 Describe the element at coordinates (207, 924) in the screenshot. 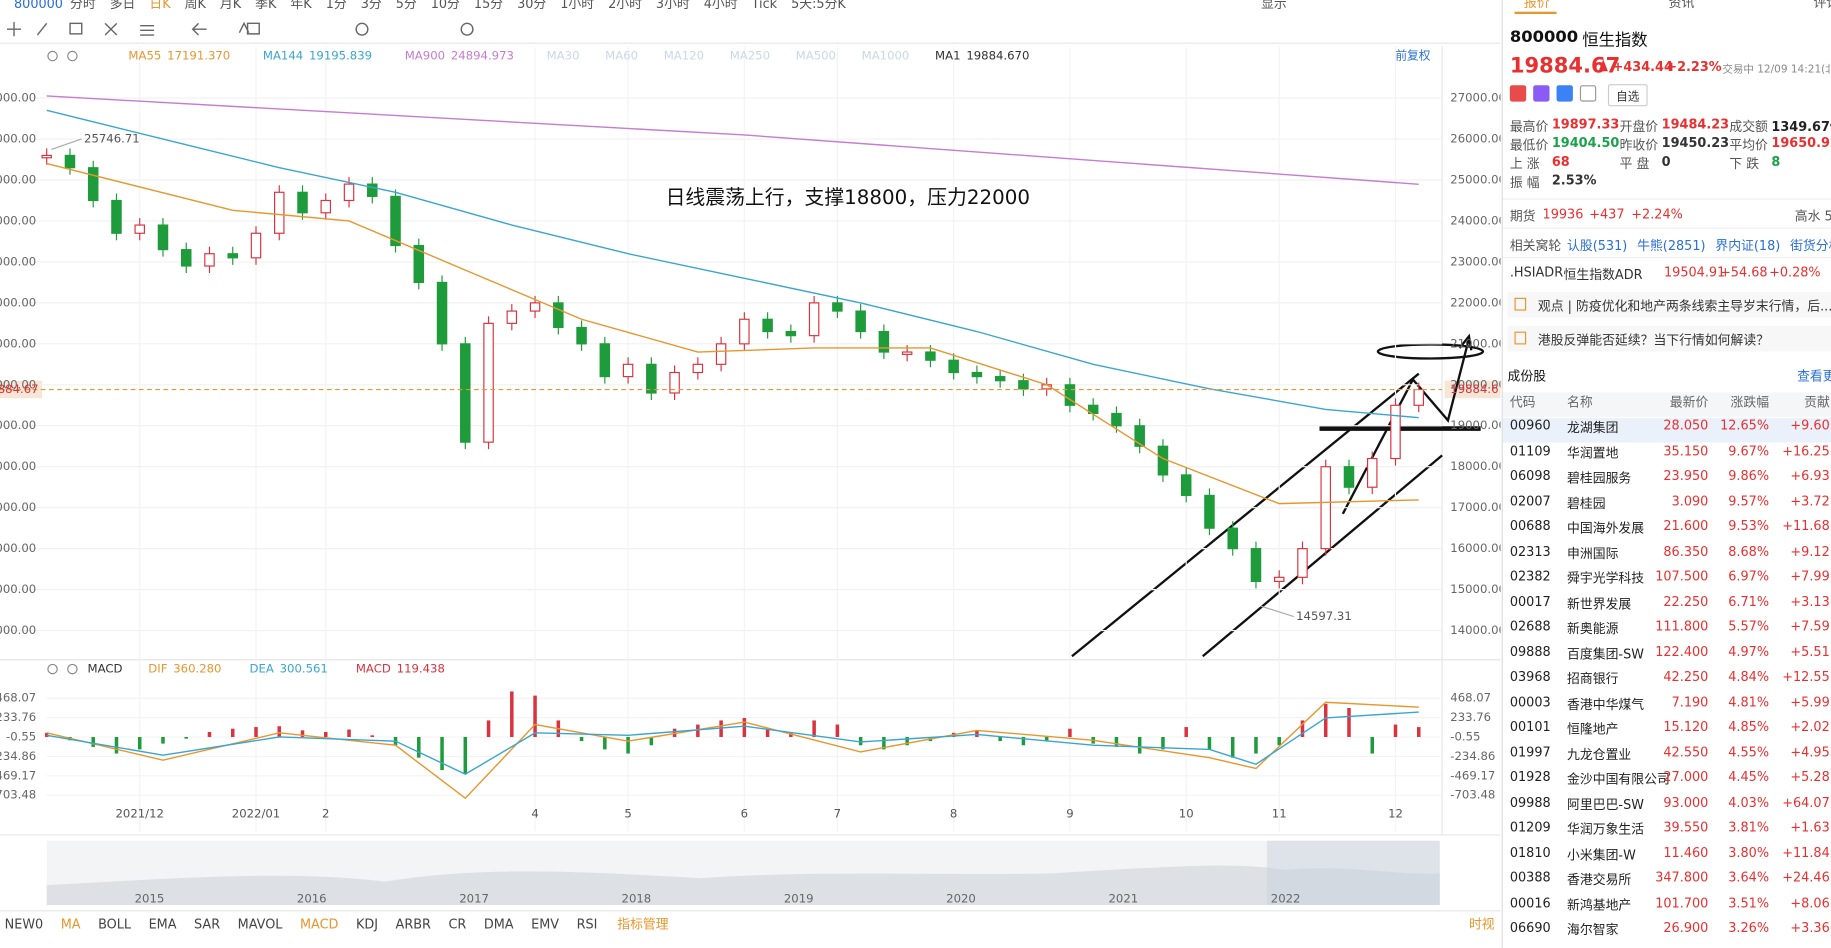

I see `indicator-tab: SAR` at that location.